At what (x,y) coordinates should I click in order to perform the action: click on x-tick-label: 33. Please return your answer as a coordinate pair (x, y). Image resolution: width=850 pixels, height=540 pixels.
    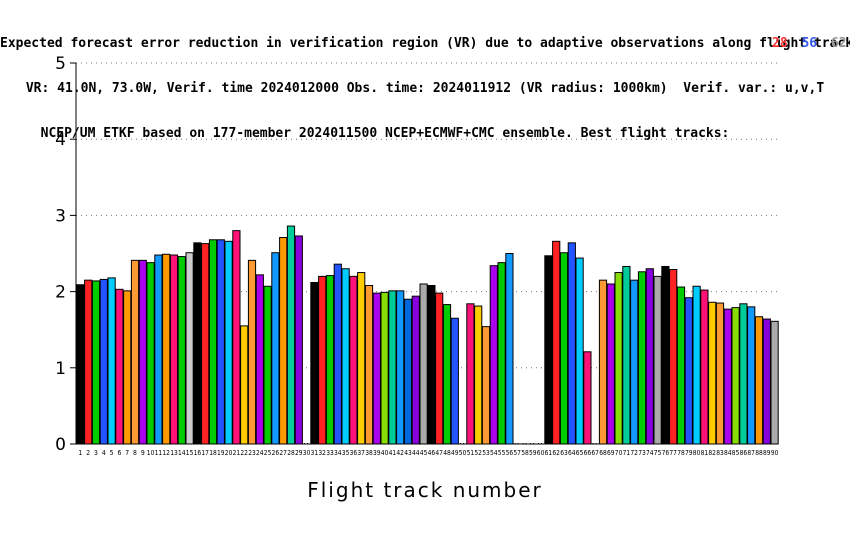
    Looking at the image, I should click on (330, 453).